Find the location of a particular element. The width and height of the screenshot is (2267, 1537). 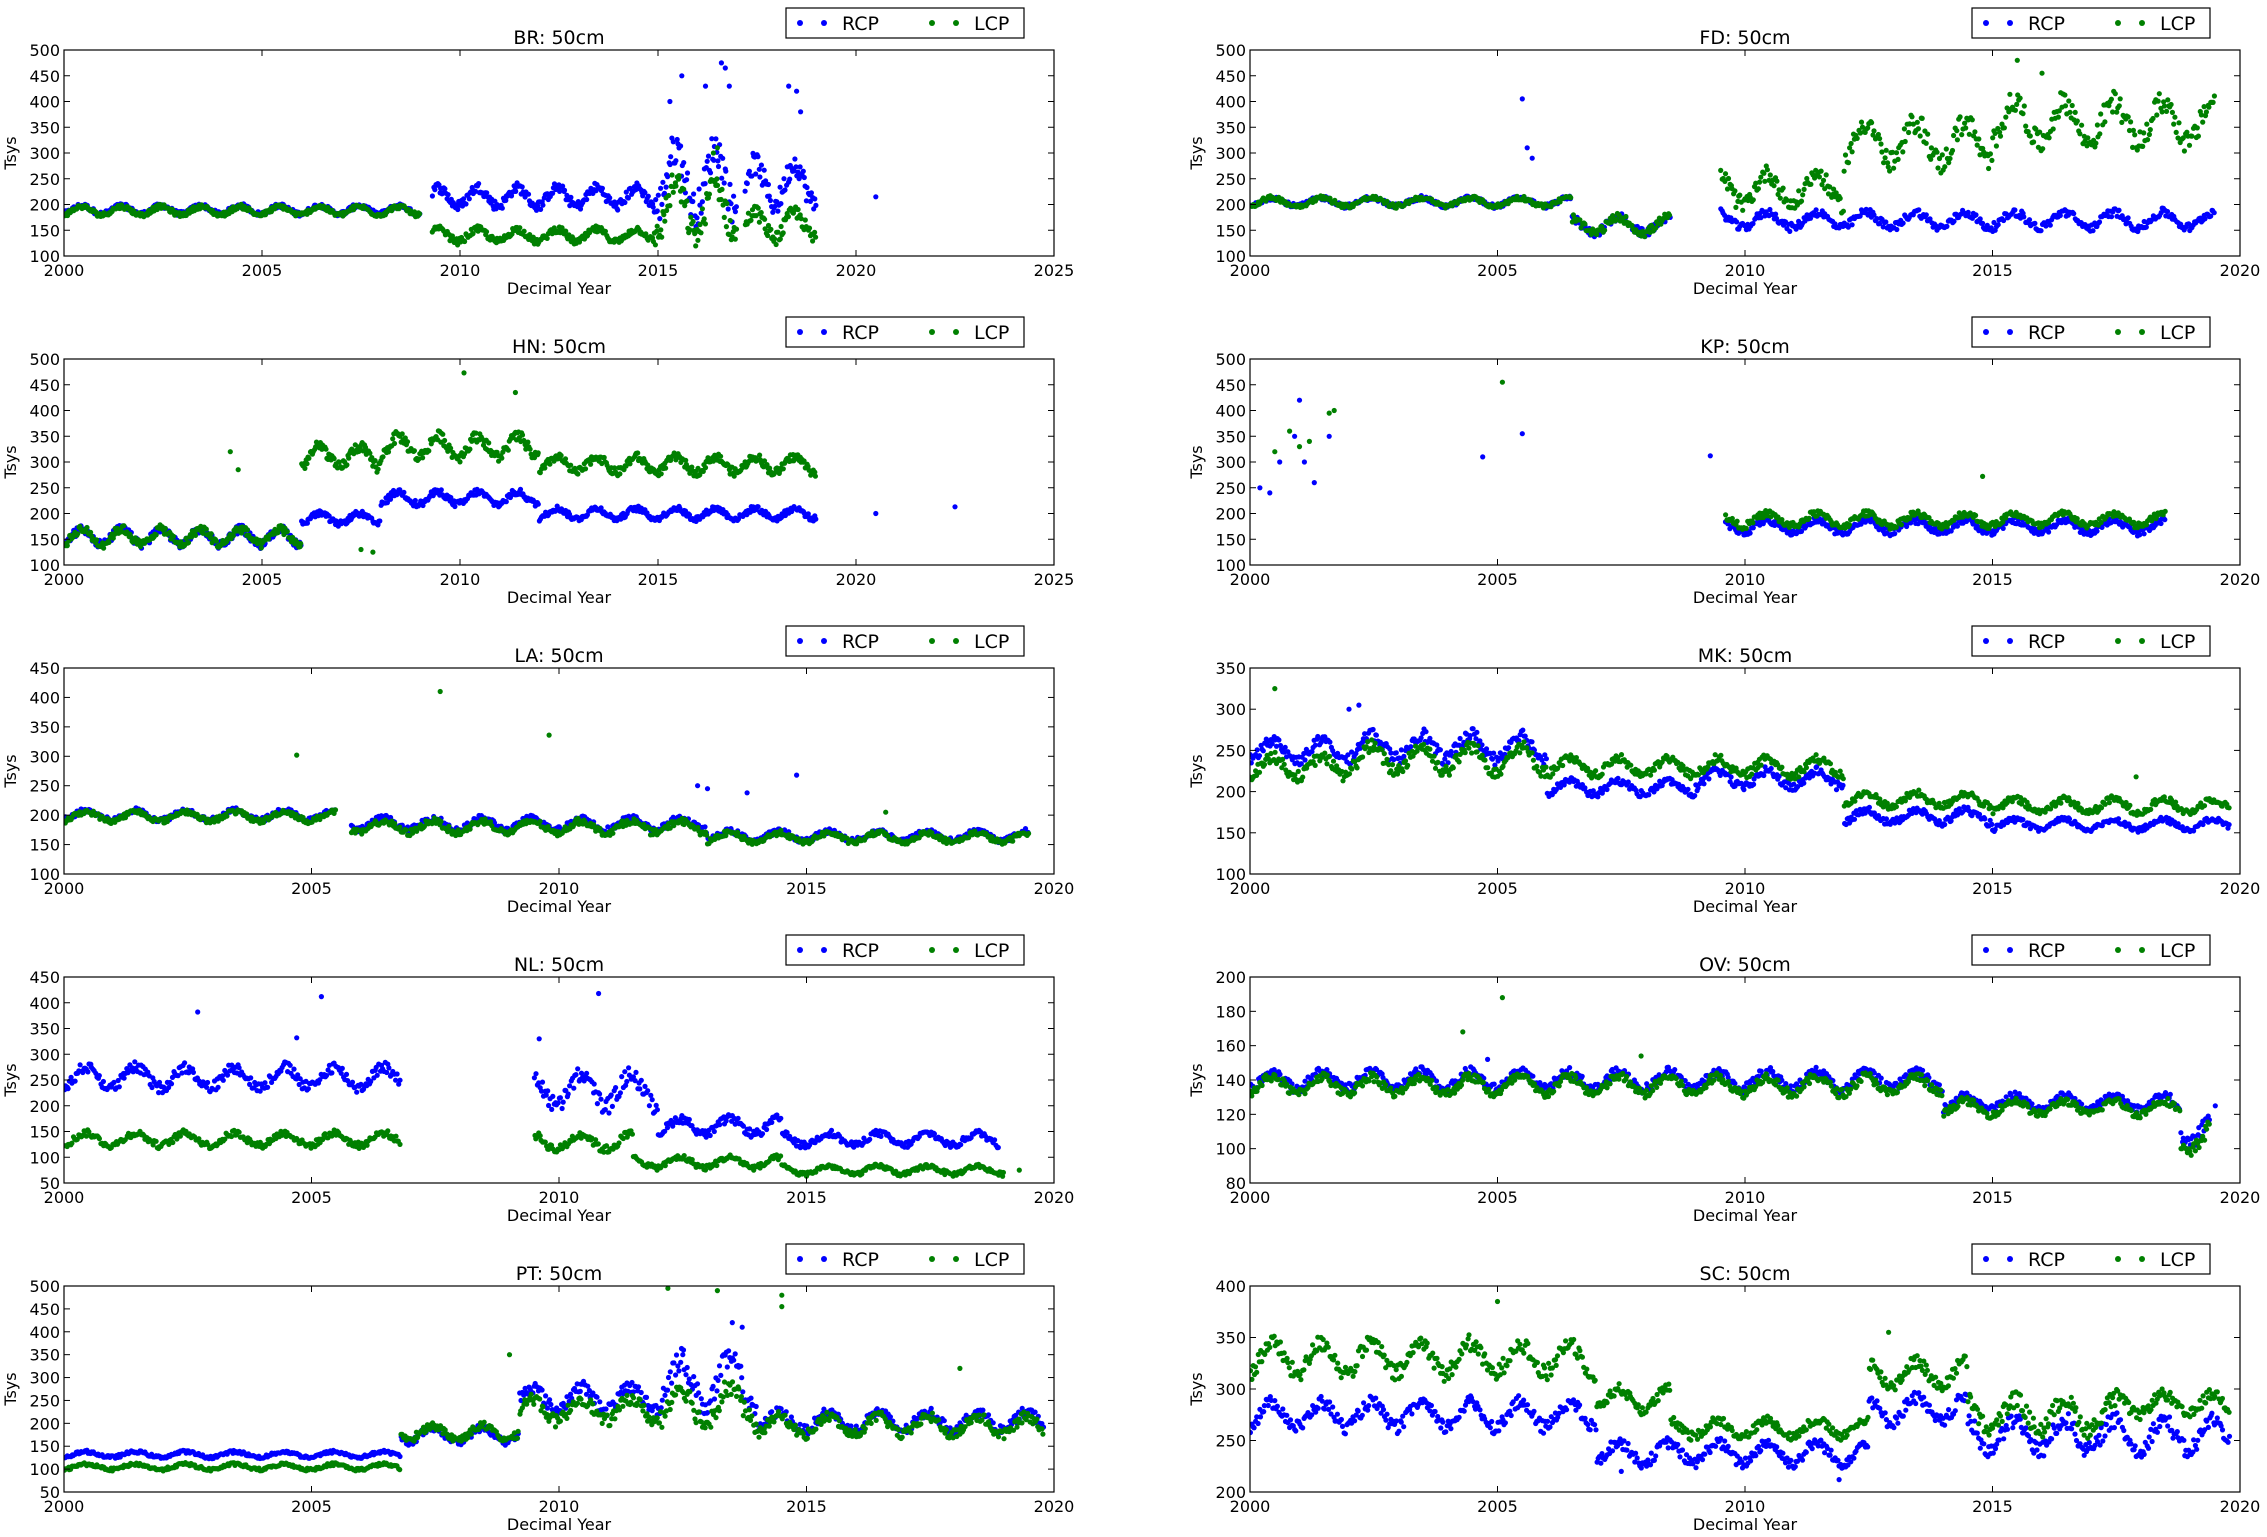

x-axis-label: Decimal Year is located at coordinates (559, 288).